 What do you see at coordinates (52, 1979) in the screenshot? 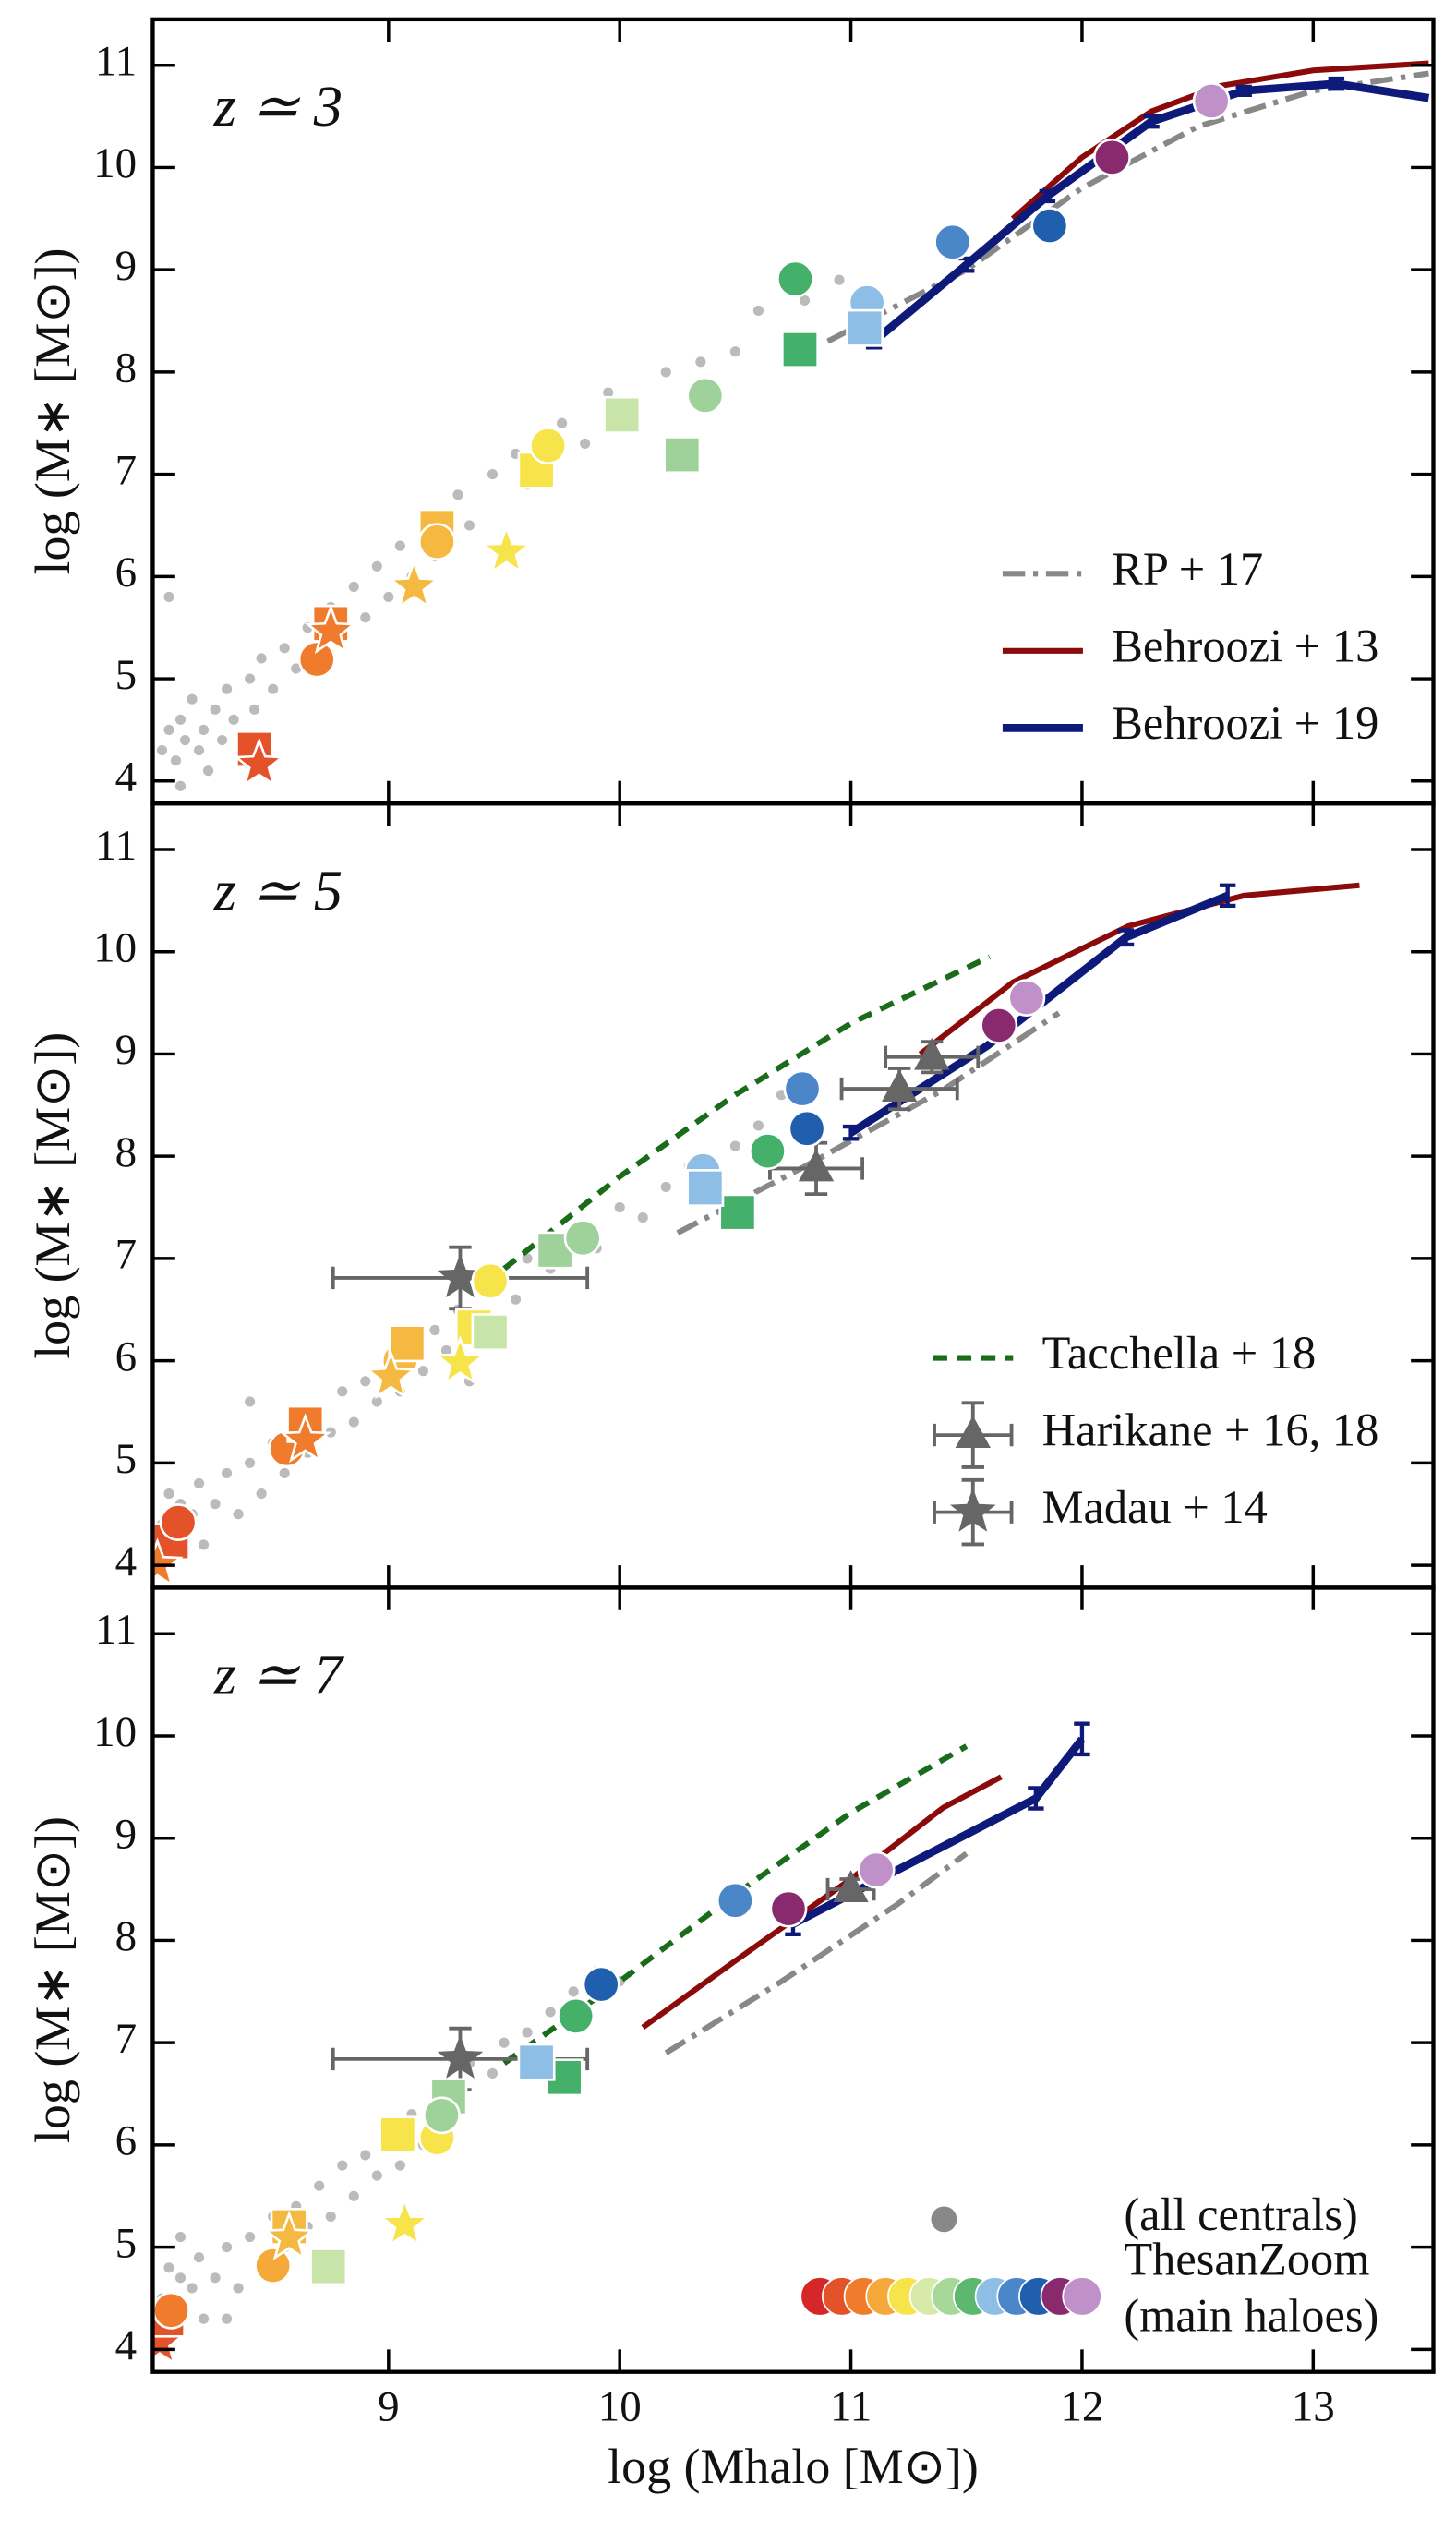
I see `y-axis-label: log (M∗ [M⊙])` at bounding box center [52, 1979].